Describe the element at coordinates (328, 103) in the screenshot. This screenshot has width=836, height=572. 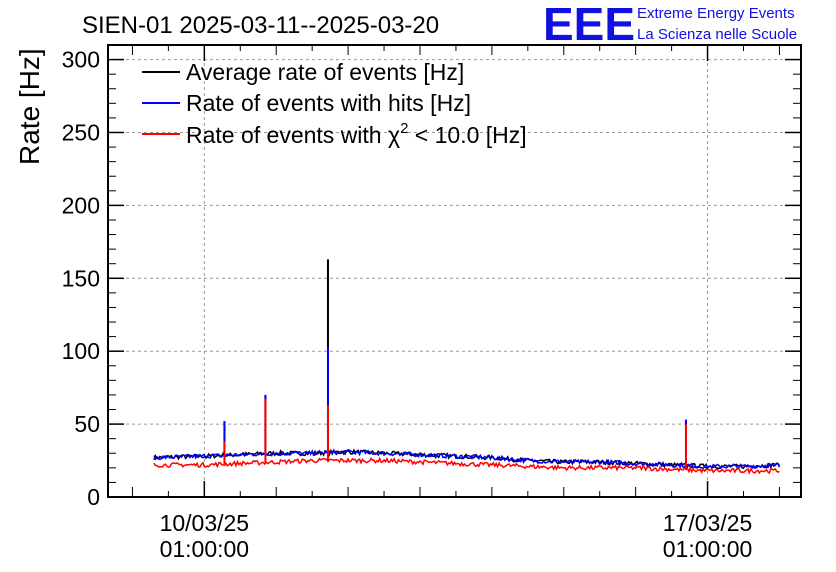
I see `legend-label-hits: Rate of events with hits [Hz]` at that location.